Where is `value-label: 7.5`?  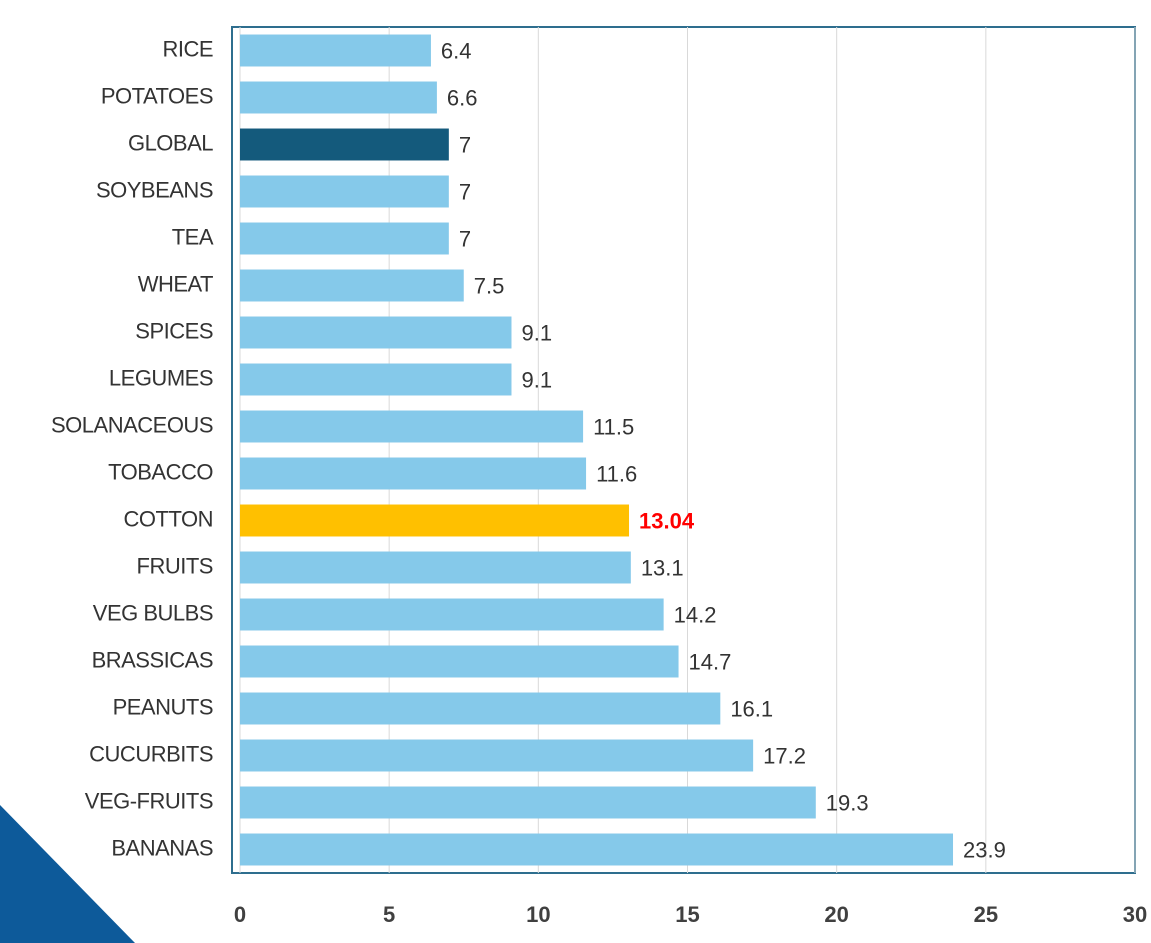 value-label: 7.5 is located at coordinates (489, 285).